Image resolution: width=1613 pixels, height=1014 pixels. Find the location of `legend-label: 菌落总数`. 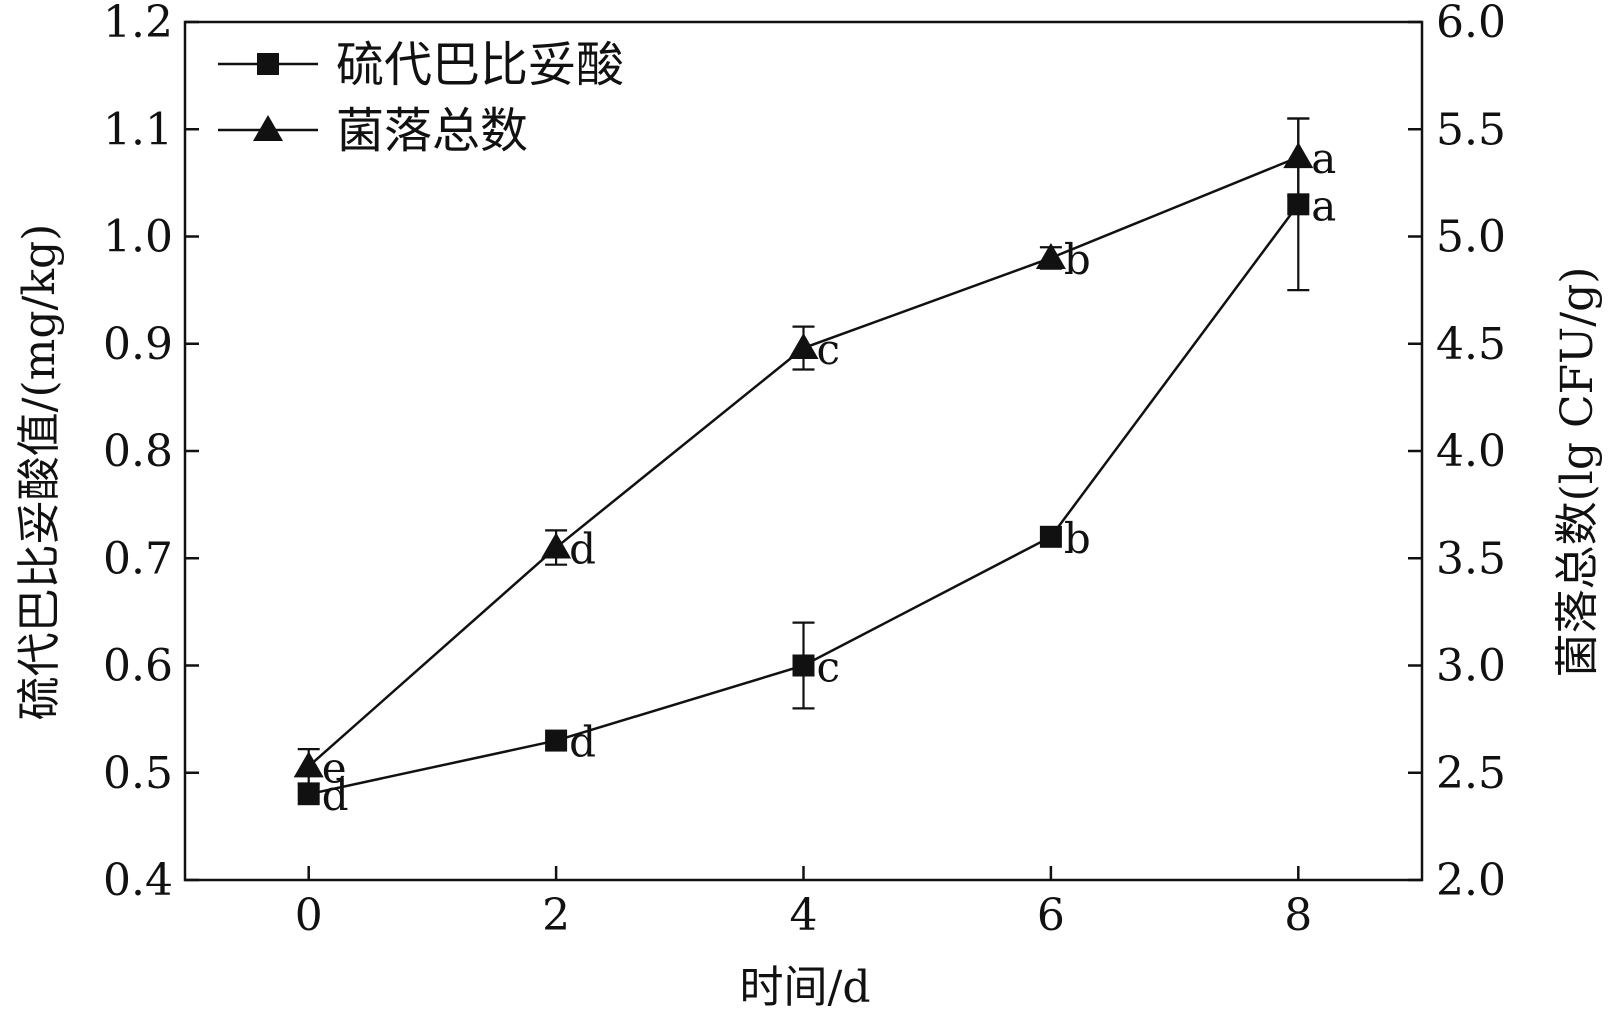

legend-label: 菌落总数 is located at coordinates (432, 131).